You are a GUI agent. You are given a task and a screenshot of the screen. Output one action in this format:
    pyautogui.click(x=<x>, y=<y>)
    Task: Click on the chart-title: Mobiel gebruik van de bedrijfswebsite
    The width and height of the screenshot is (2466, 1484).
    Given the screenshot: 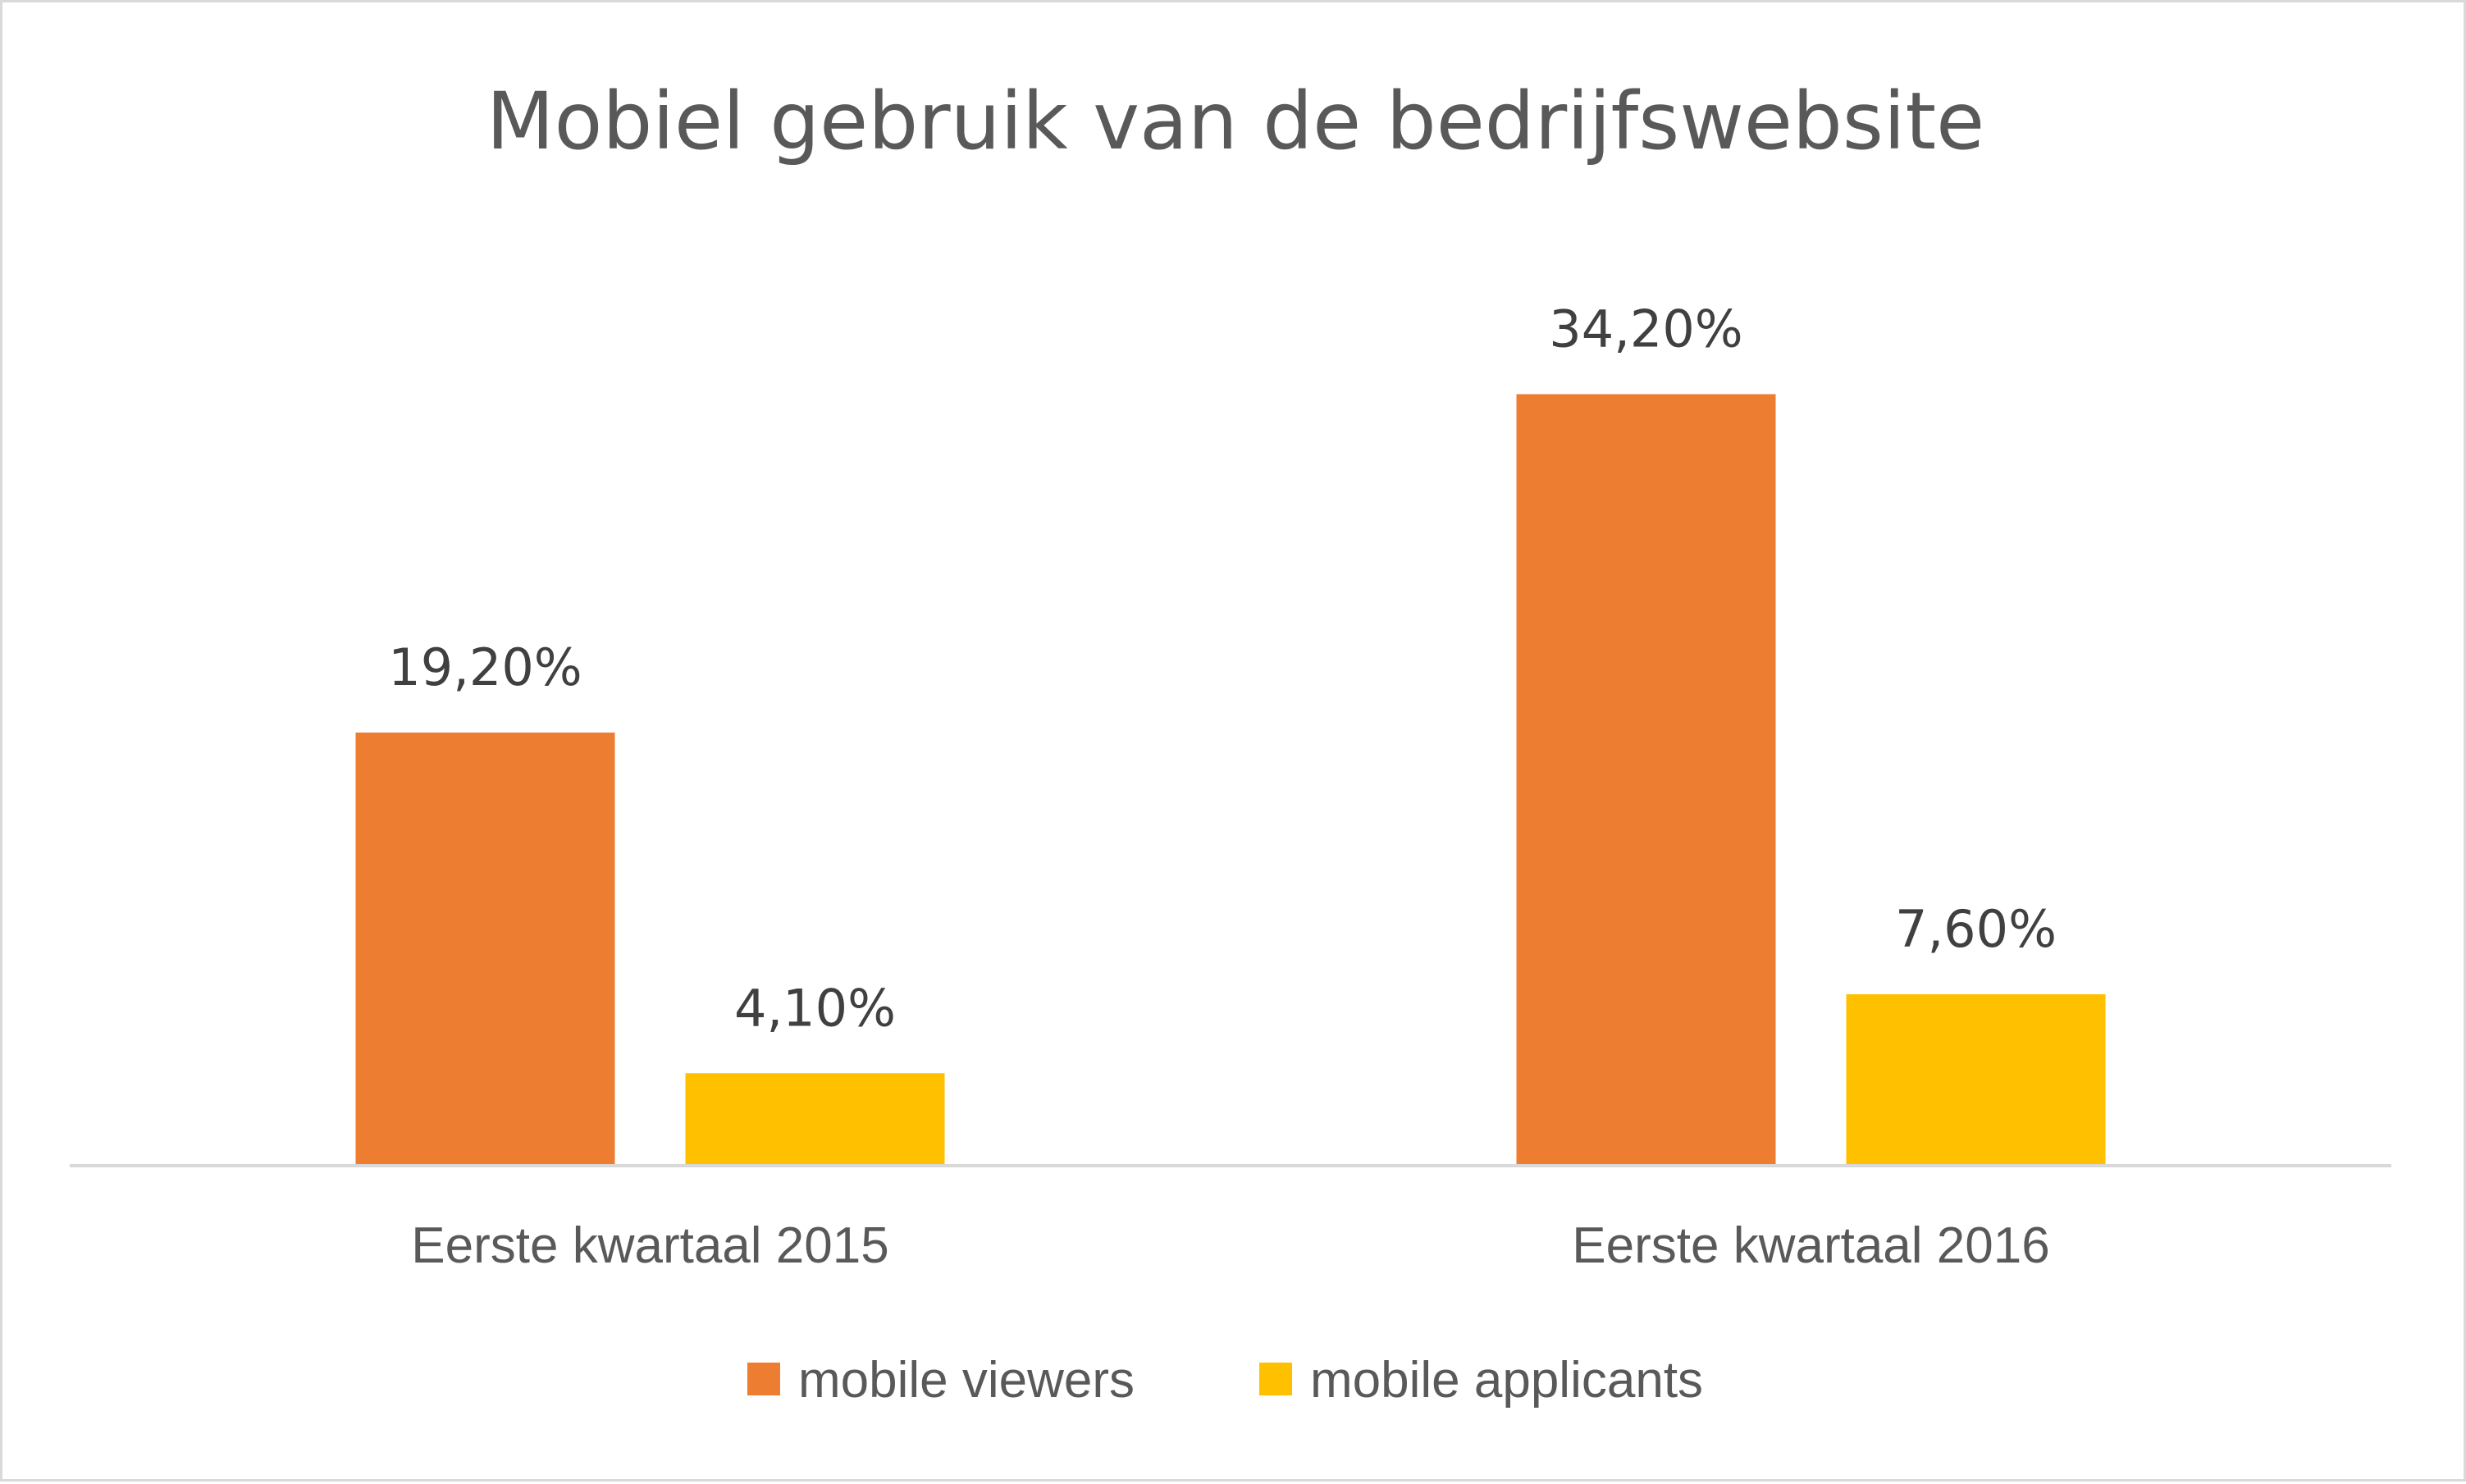 What is the action you would take?
    pyautogui.click(x=1235, y=121)
    